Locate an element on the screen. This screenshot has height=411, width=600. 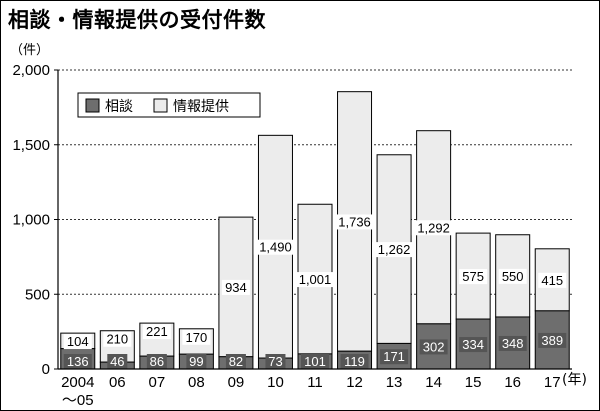
y-tick-label: 500 is located at coordinates (37, 294).